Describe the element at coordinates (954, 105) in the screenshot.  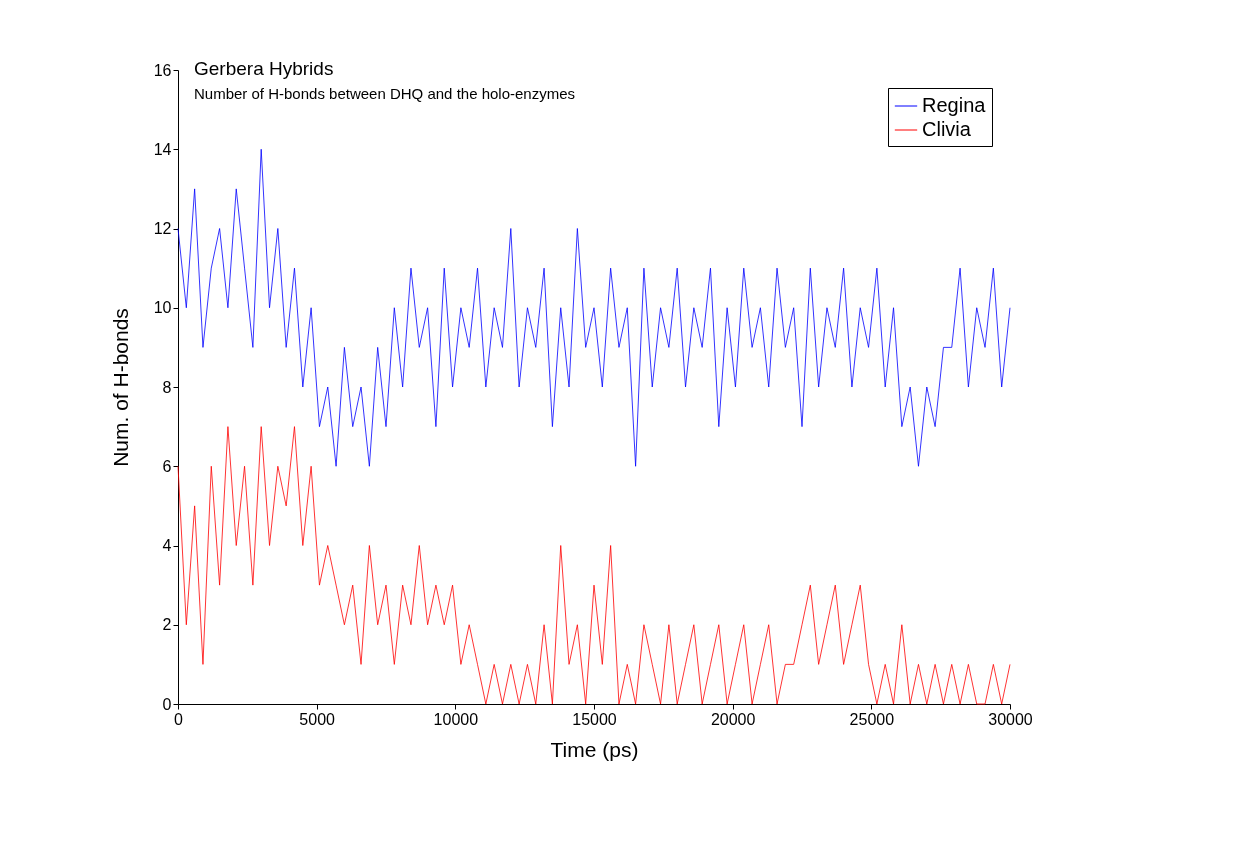
I see `legend-label: Regina` at that location.